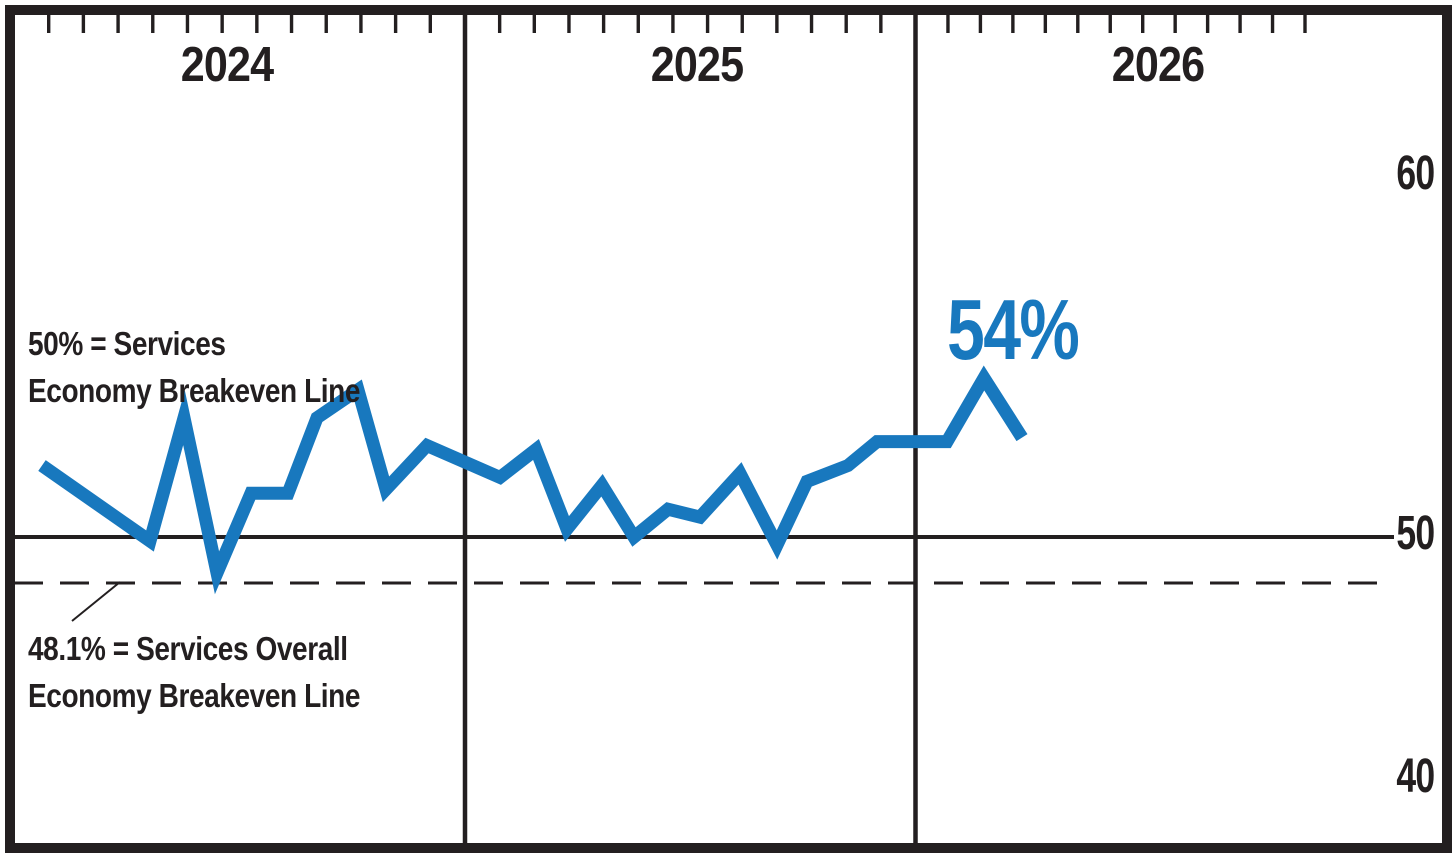 The width and height of the screenshot is (1456, 862). I want to click on callout-line, so click(96, 601).